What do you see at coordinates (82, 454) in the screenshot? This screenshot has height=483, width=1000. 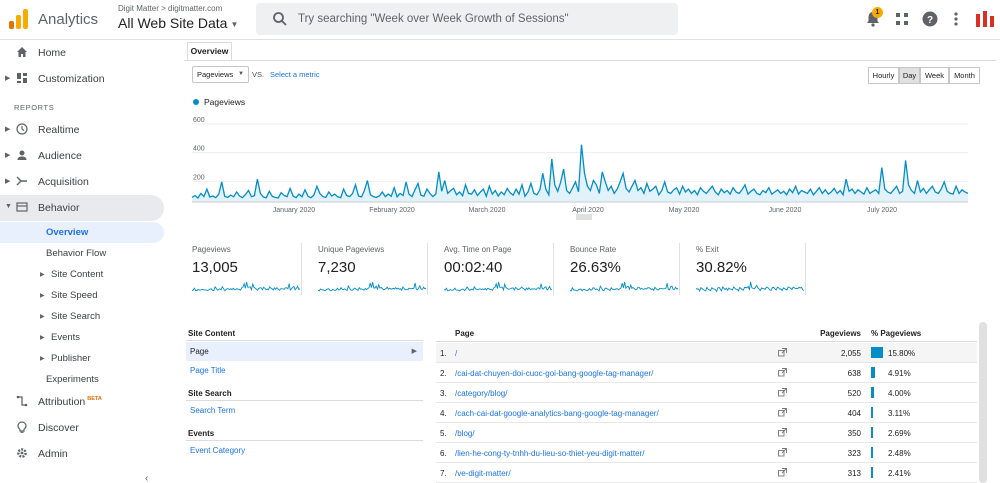 I see `sidebar-item-admin: Admin` at bounding box center [82, 454].